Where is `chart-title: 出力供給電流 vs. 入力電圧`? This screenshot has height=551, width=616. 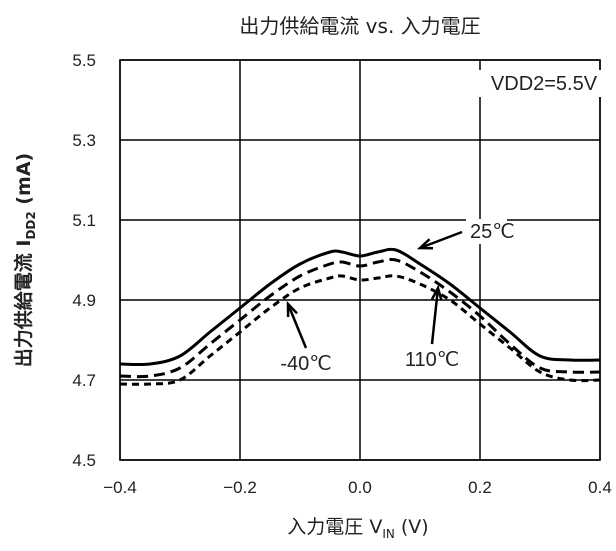
chart-title: 出力供給電流 vs. 入力電圧 is located at coordinates (359, 26).